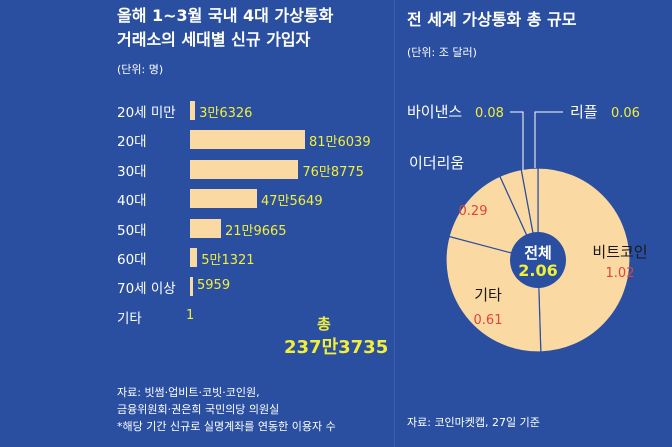  Describe the element at coordinates (340, 142) in the screenshot. I see `bar-value-label: 81만6039` at that location.